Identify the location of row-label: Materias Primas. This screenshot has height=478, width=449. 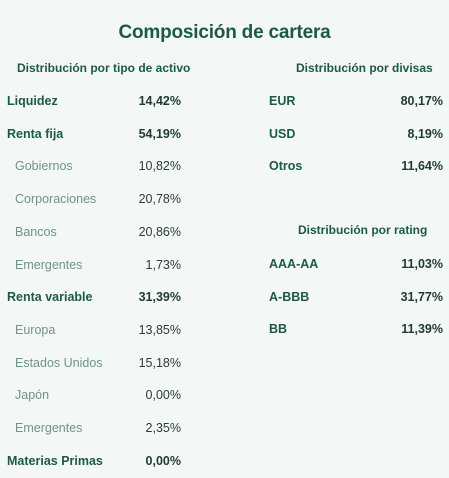
(55, 460).